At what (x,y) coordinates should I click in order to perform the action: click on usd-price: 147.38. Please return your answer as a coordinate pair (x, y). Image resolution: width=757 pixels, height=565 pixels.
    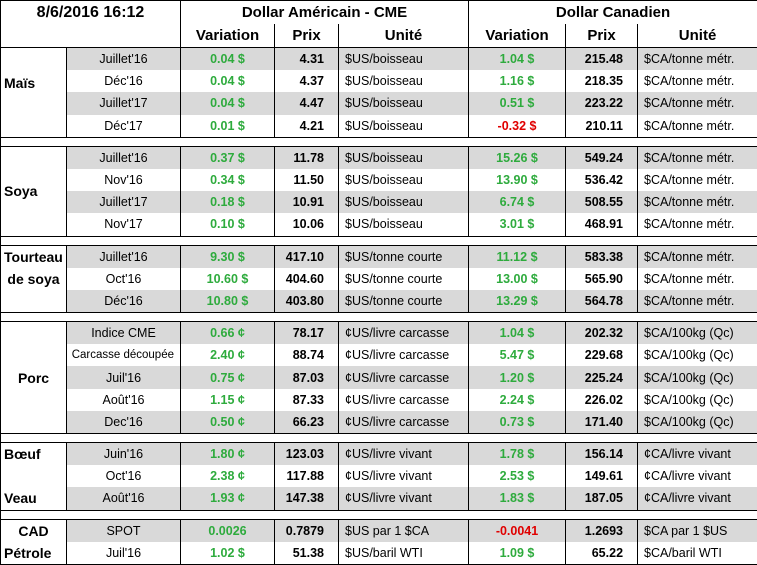
    Looking at the image, I should click on (307, 498).